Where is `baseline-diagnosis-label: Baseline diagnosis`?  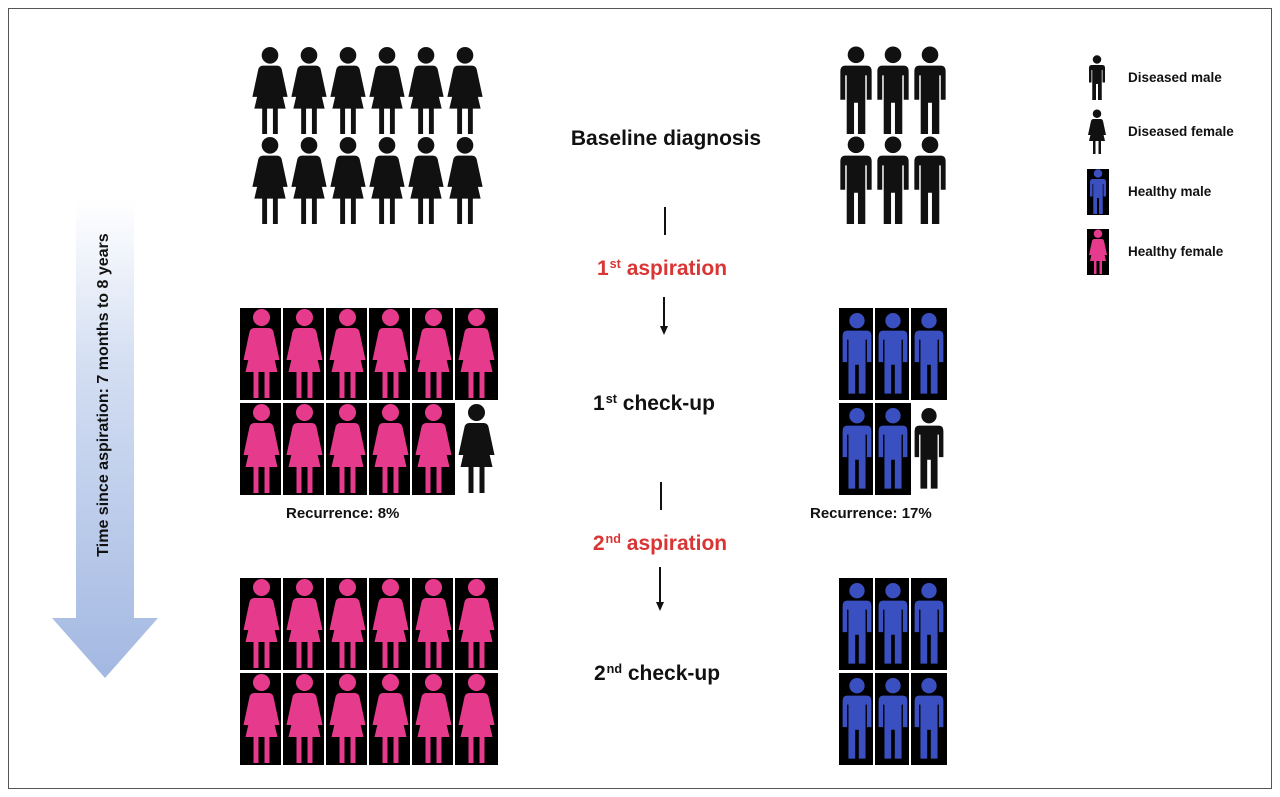 baseline-diagnosis-label: Baseline diagnosis is located at coordinates (666, 139).